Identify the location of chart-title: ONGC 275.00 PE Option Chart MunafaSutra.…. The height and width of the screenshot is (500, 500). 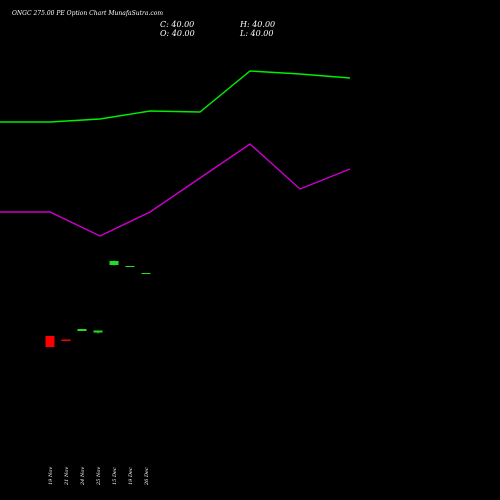
(88, 13).